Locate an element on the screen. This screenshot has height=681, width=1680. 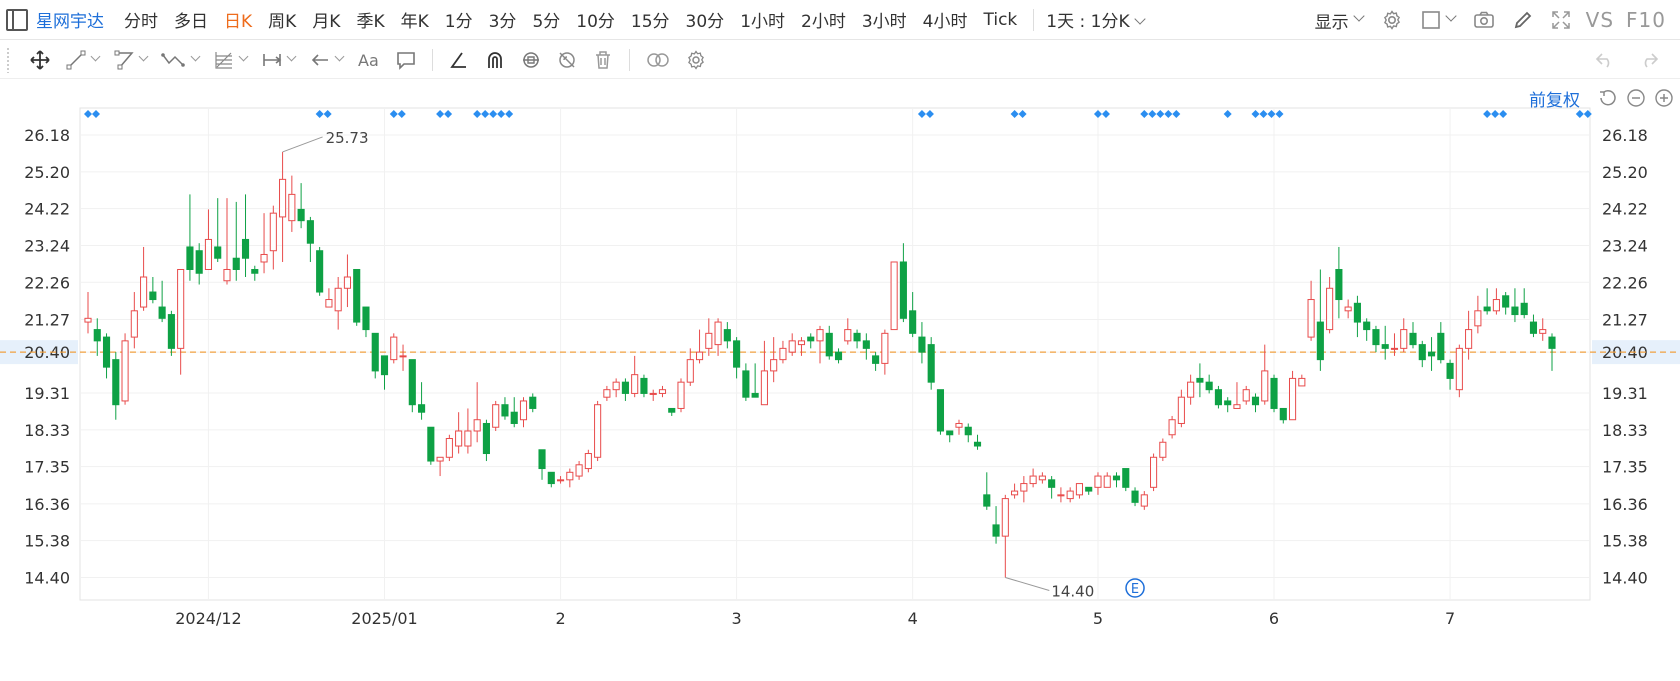
settings-icon is located at coordinates (1392, 20).